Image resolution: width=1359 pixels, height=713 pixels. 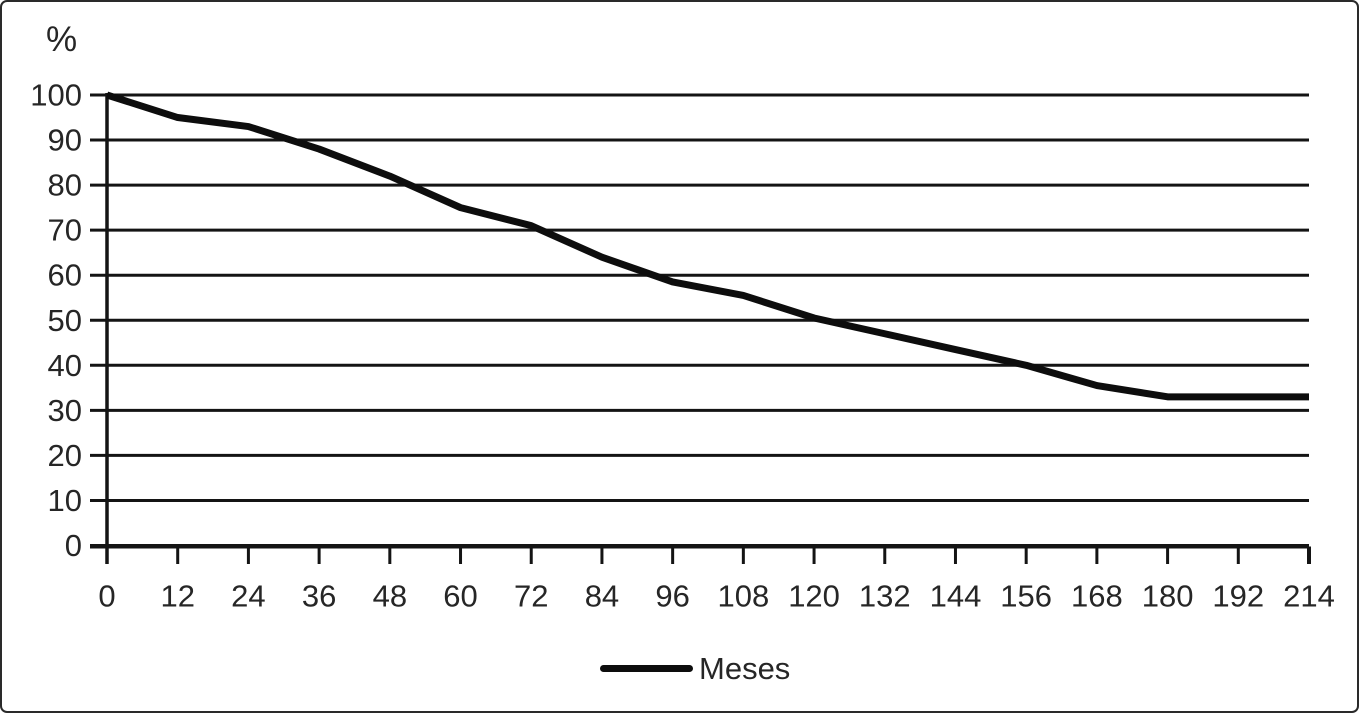 What do you see at coordinates (646, 668) in the screenshot?
I see `legend-line-swatch` at bounding box center [646, 668].